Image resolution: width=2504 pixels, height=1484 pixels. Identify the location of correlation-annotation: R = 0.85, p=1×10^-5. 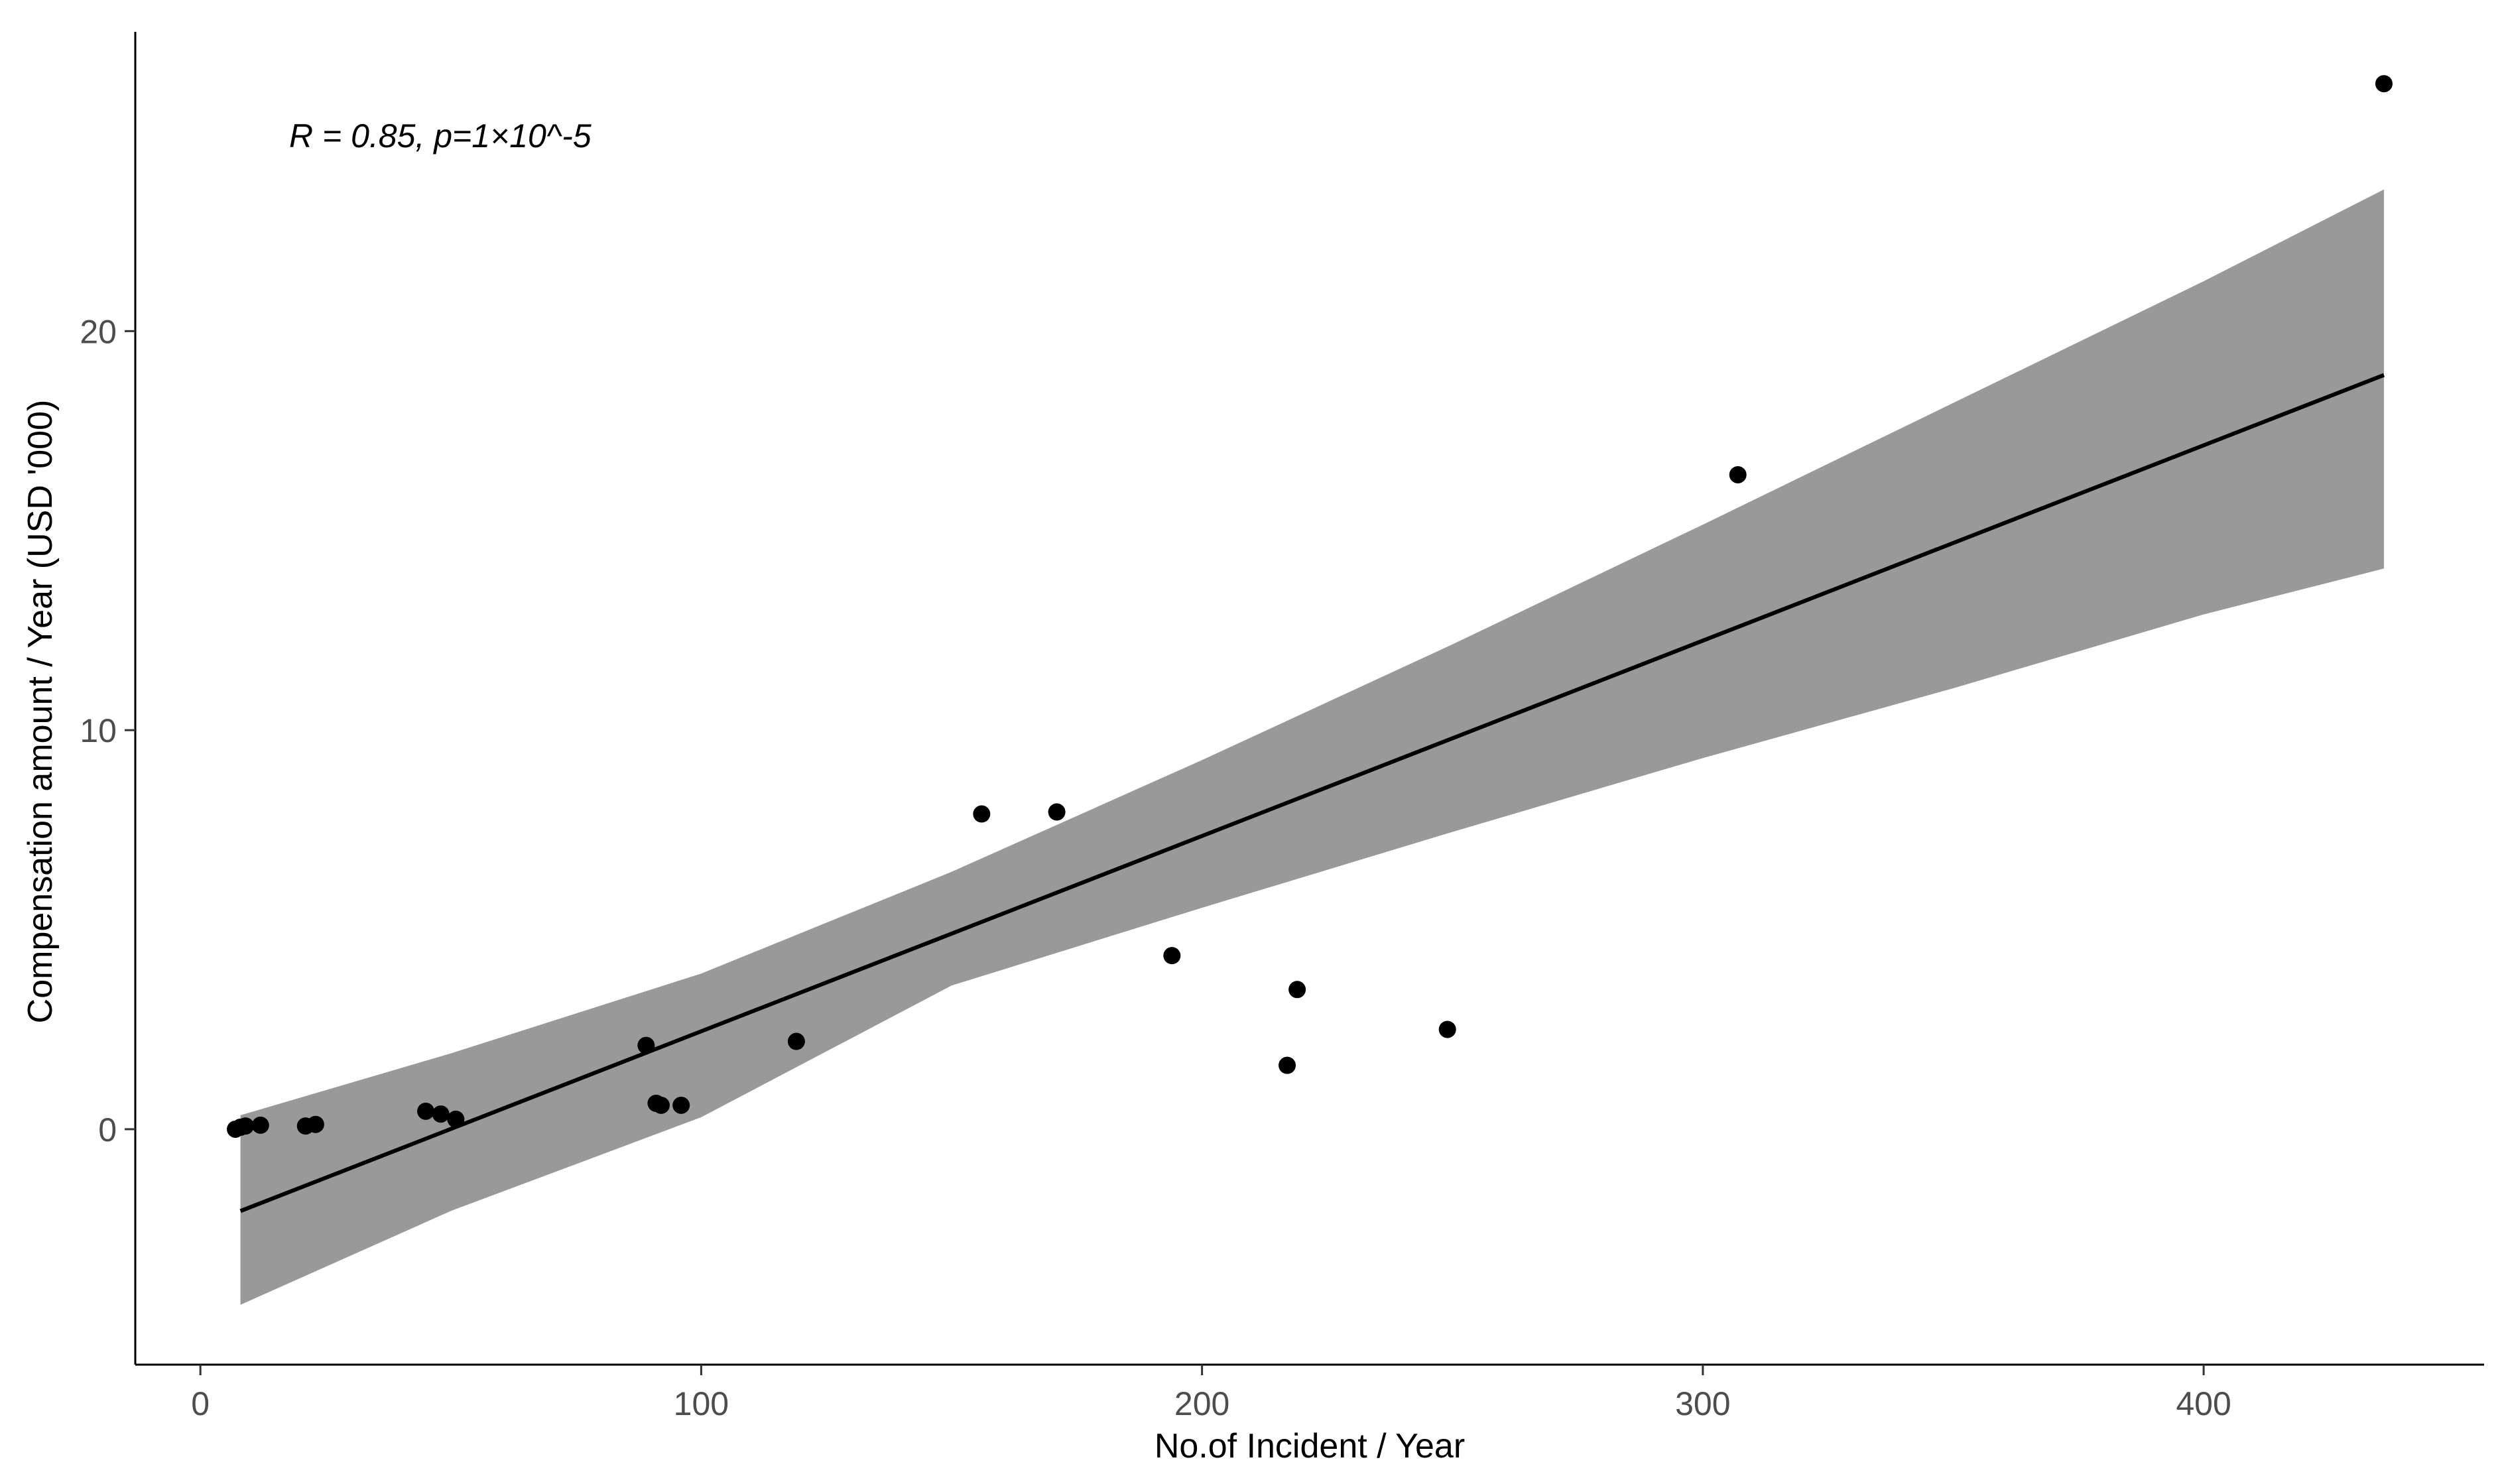
(441, 136).